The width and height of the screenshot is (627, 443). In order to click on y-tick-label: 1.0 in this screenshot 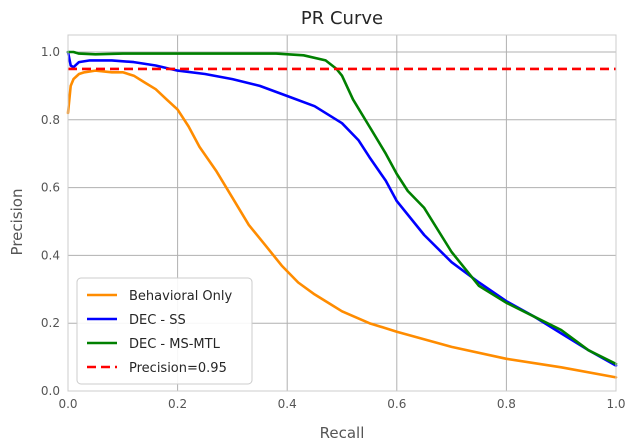, I will do `click(50, 52)`.